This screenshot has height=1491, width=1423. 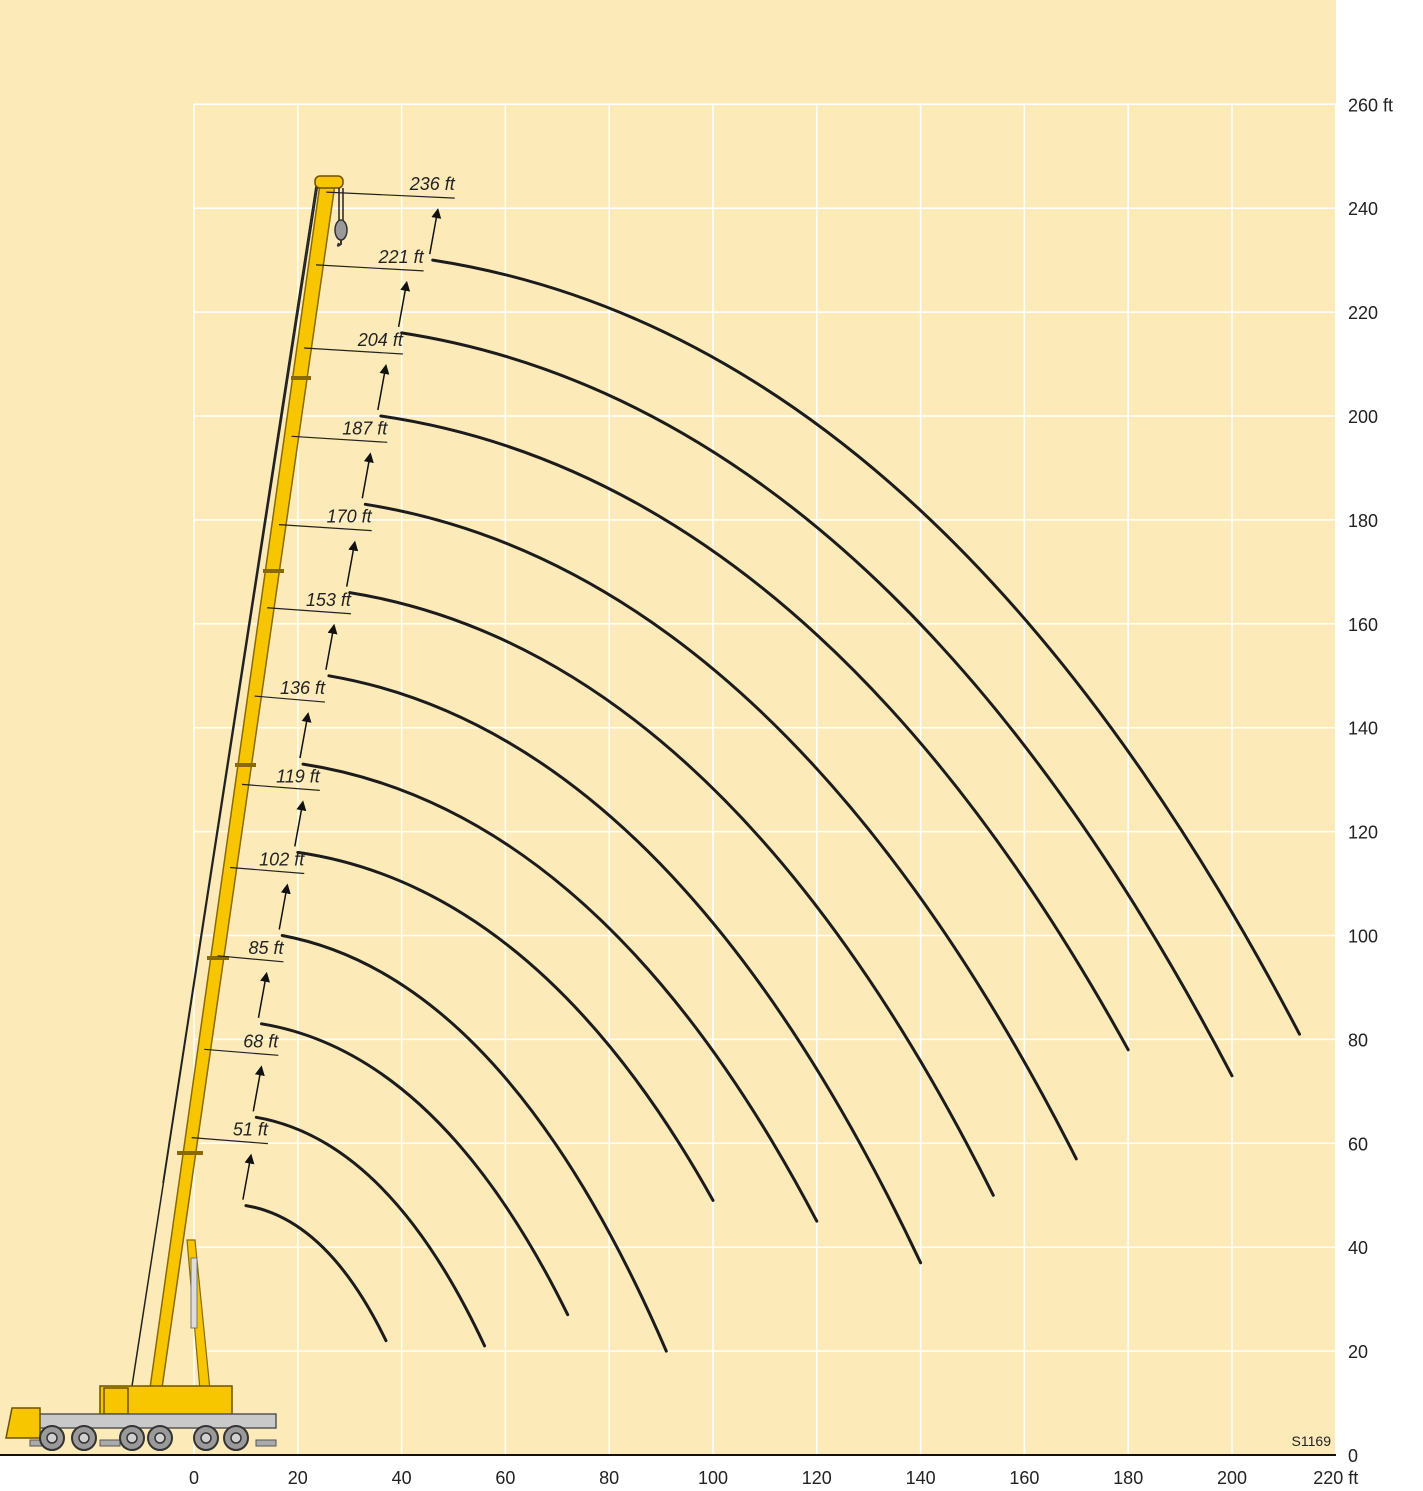 I want to click on boom-length-label: 85 ft, so click(x=266, y=948).